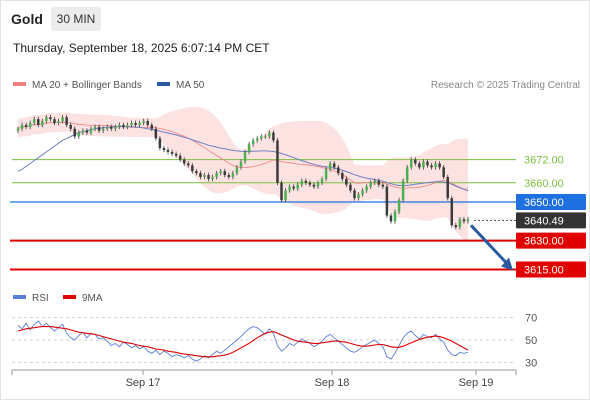  I want to click on ma20-line, so click(243, 155).